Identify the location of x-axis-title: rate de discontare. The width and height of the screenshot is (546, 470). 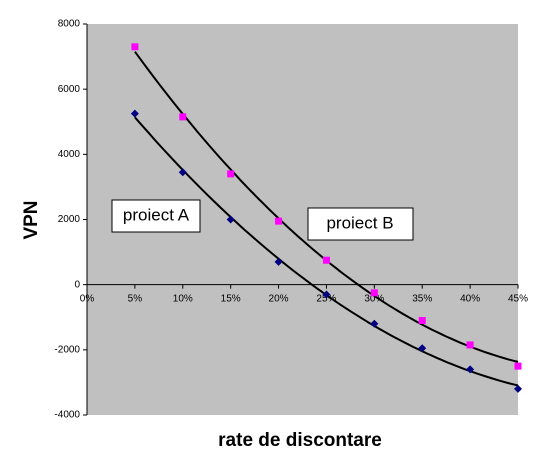
(300, 440).